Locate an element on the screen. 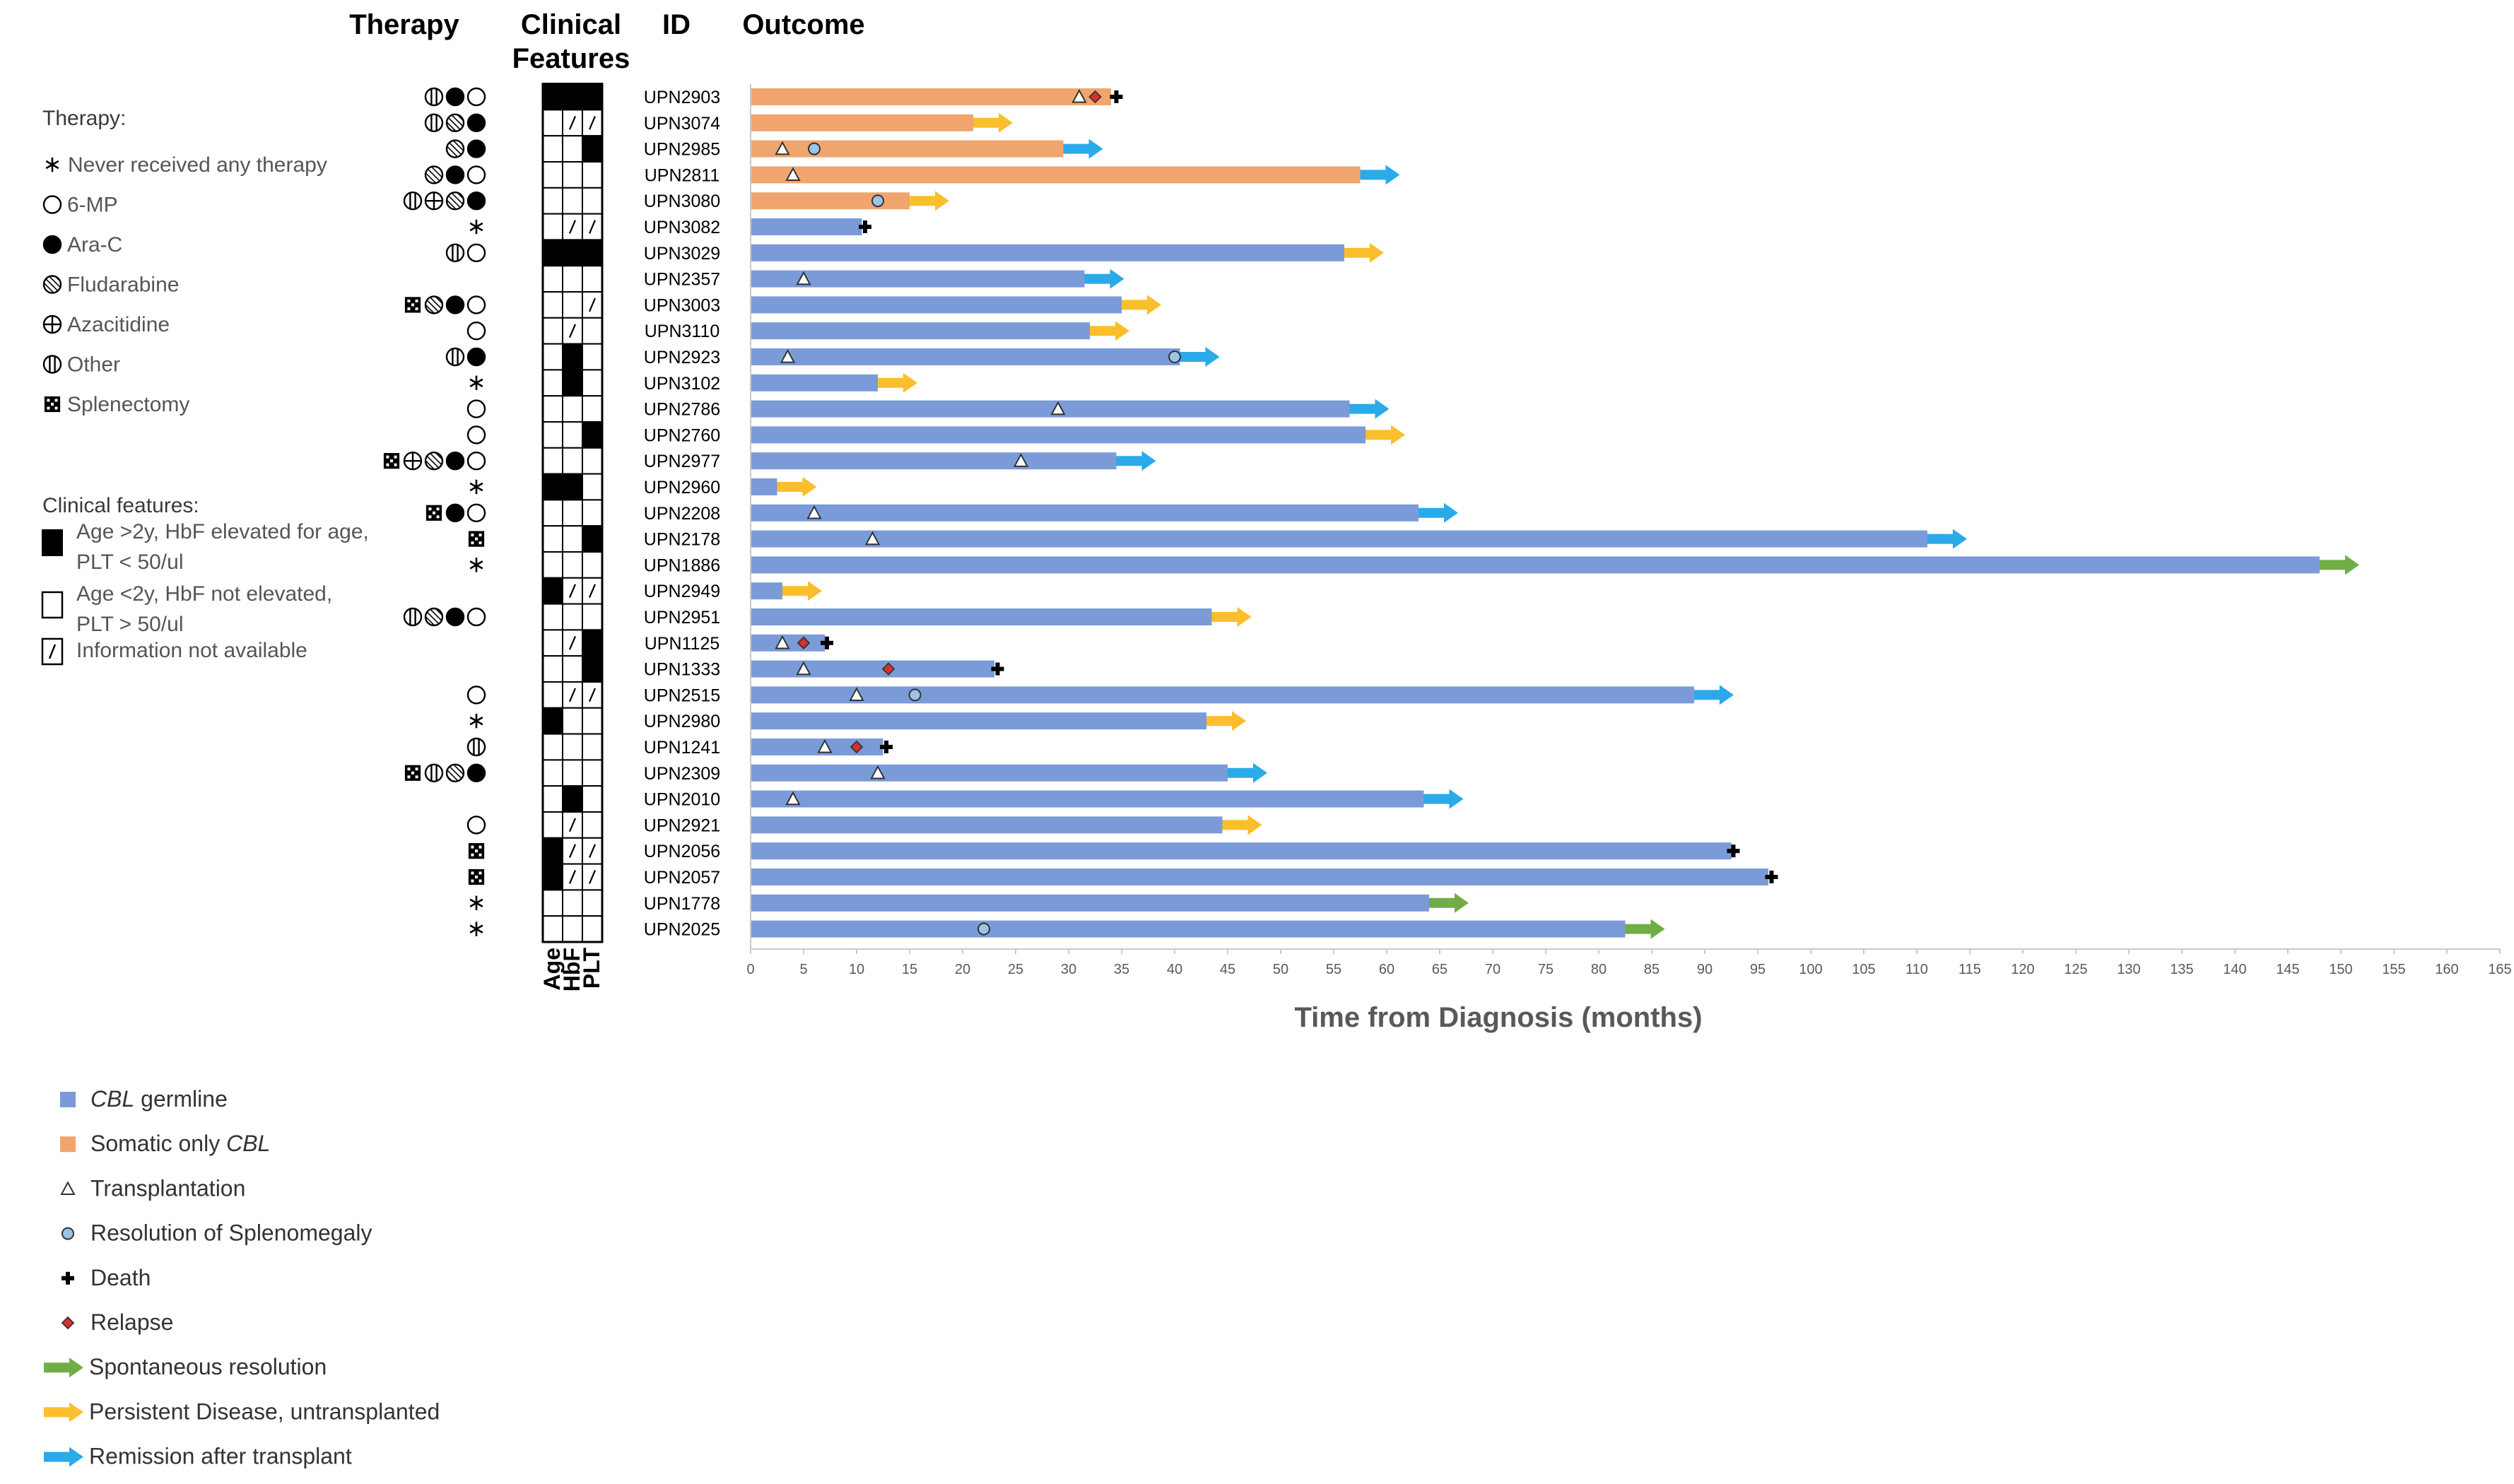  spontaneous-resolution-arrow-icon is located at coordinates (63, 1368).